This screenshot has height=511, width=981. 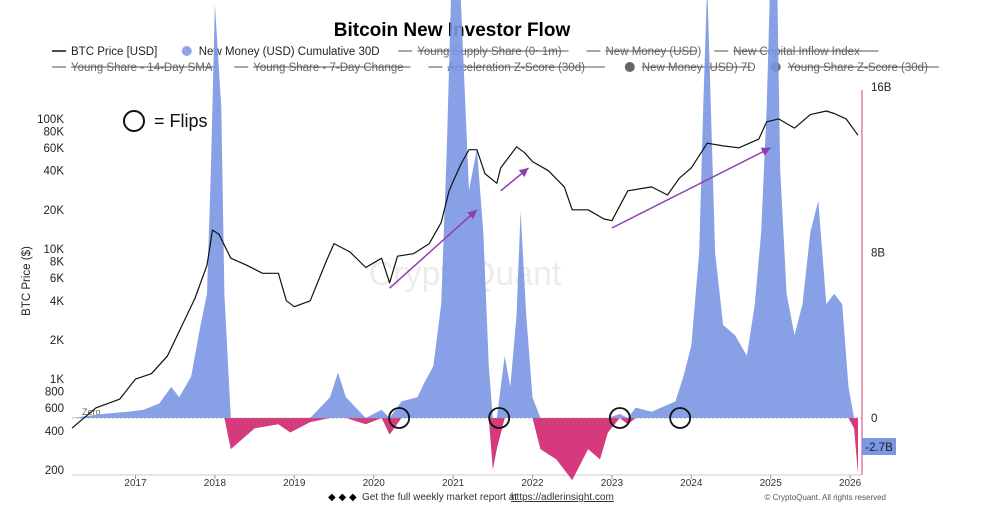 I want to click on new-money-negative-area, so click(x=465, y=449).